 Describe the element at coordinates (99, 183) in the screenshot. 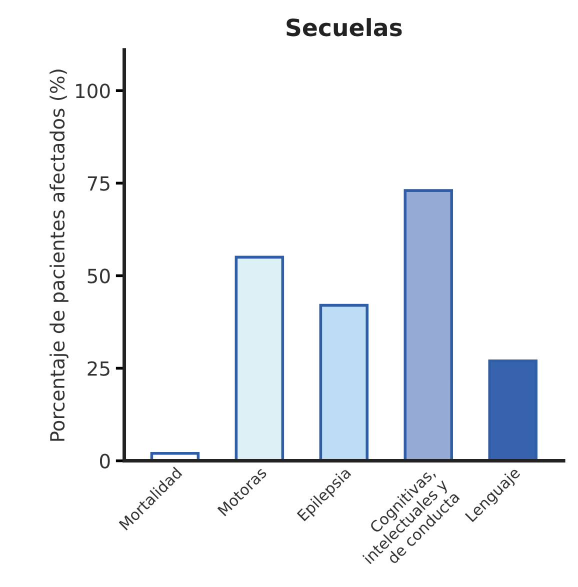

I see `y-tick-label: 75` at that location.